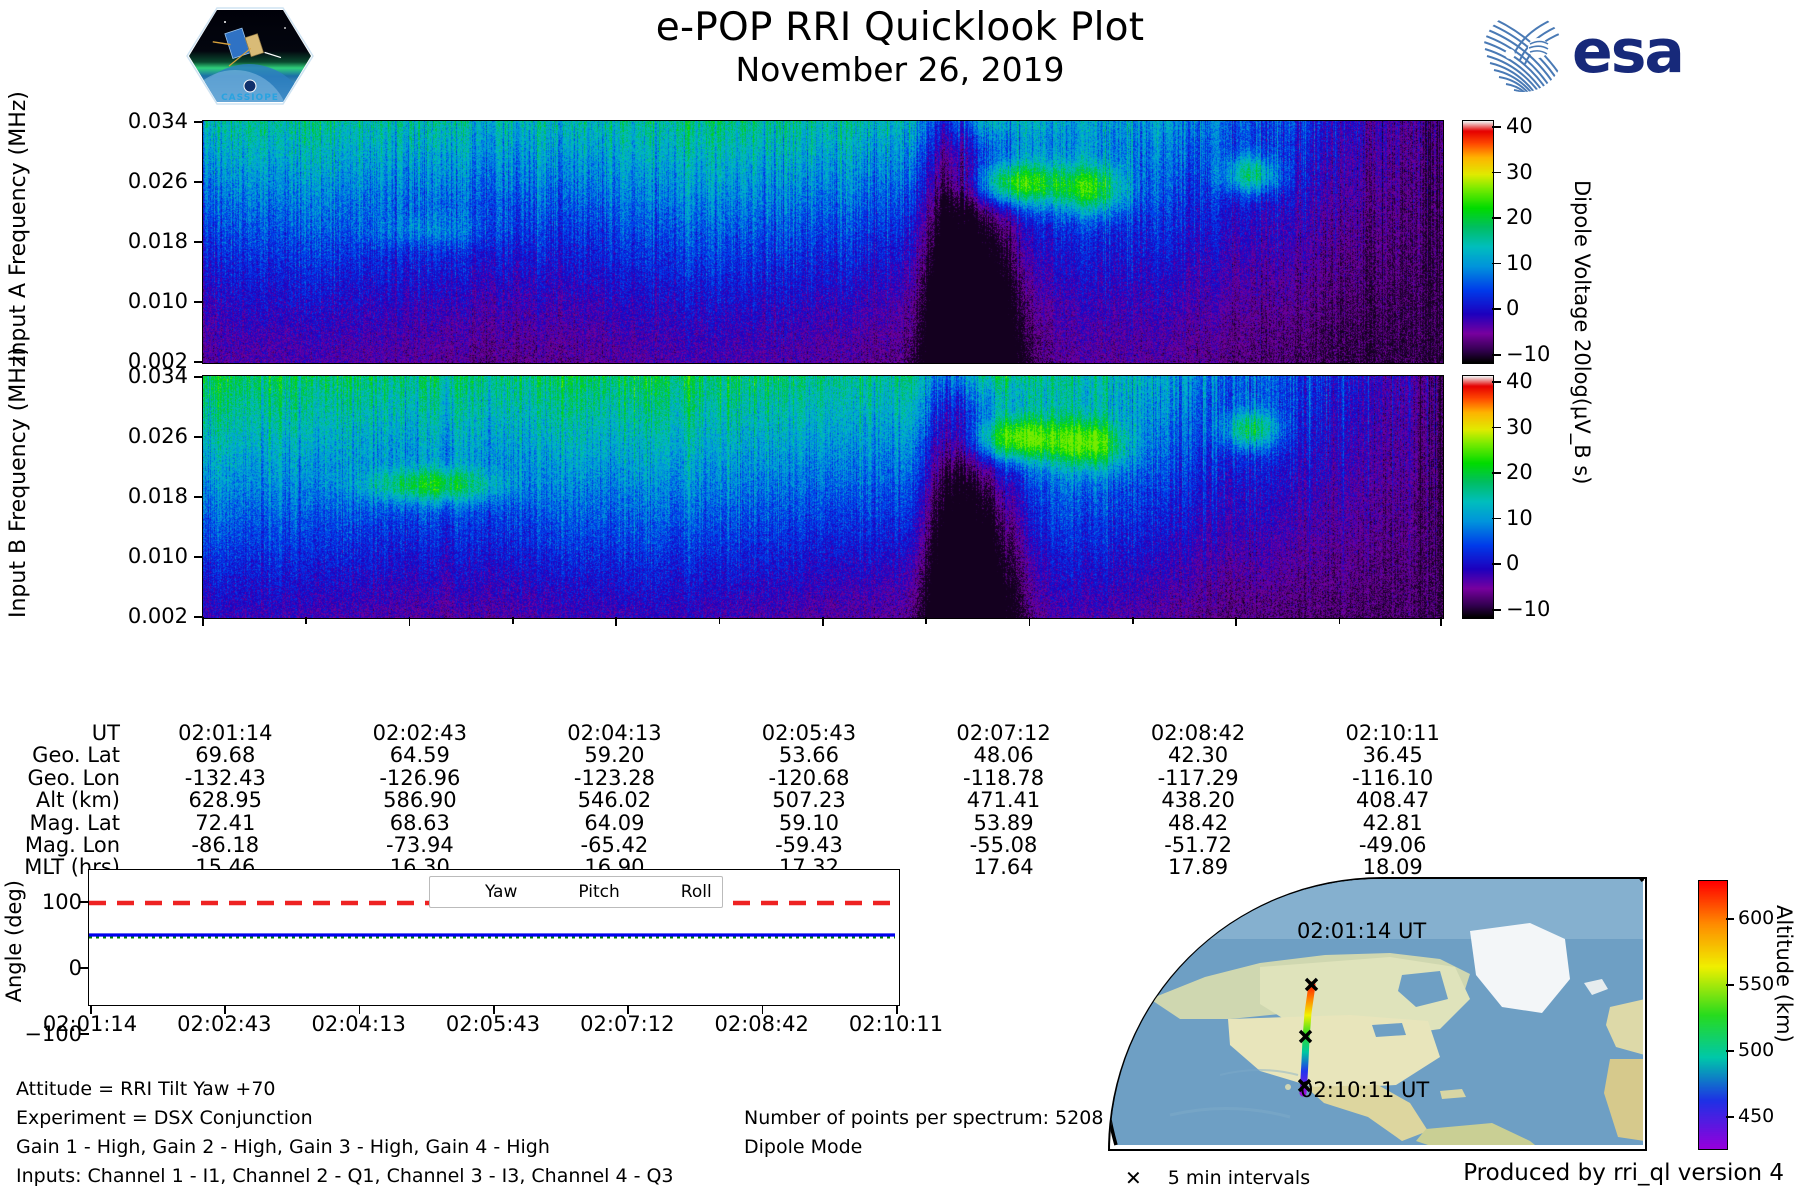 Image resolution: width=1800 pixels, height=1200 pixels. Describe the element at coordinates (761, 1024) in the screenshot. I see `attitude-xtick-label: 02:08:42` at that location.